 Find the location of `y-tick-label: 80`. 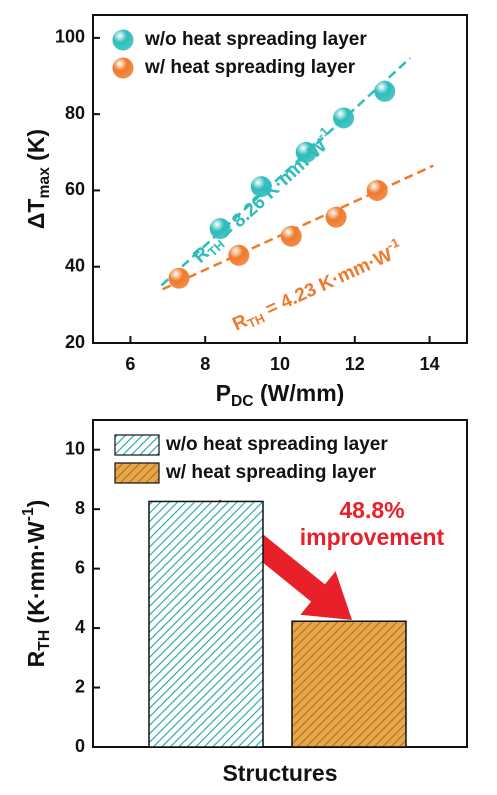

y-tick-label: 80 is located at coordinates (75, 113).